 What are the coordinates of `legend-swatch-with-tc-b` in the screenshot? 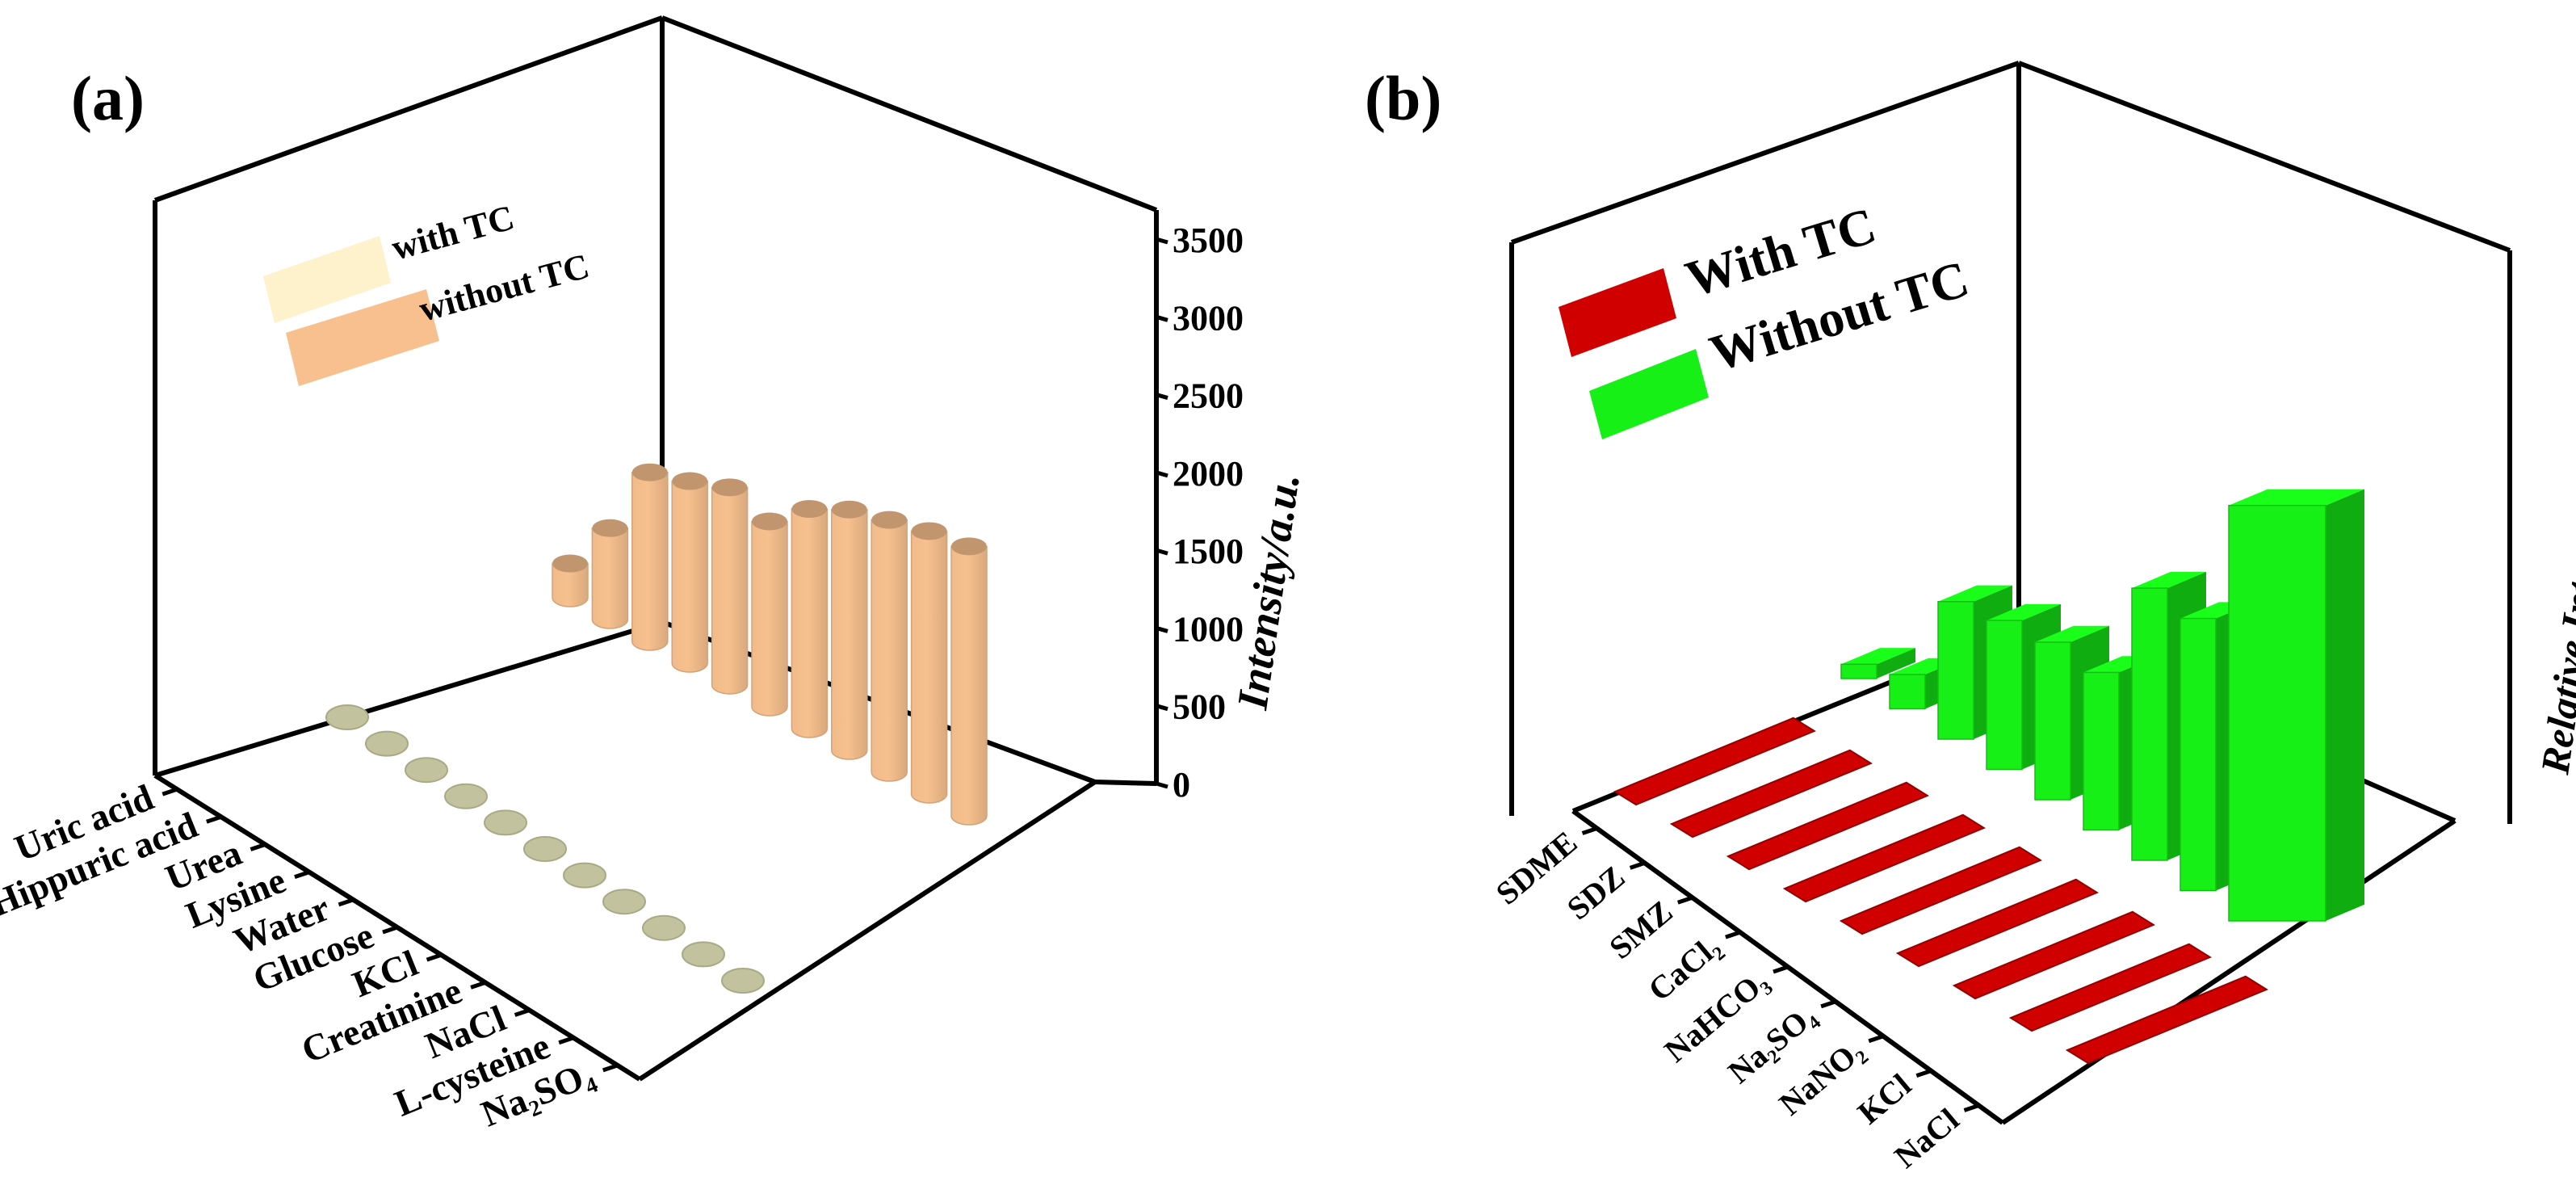 It's located at (1617, 312).